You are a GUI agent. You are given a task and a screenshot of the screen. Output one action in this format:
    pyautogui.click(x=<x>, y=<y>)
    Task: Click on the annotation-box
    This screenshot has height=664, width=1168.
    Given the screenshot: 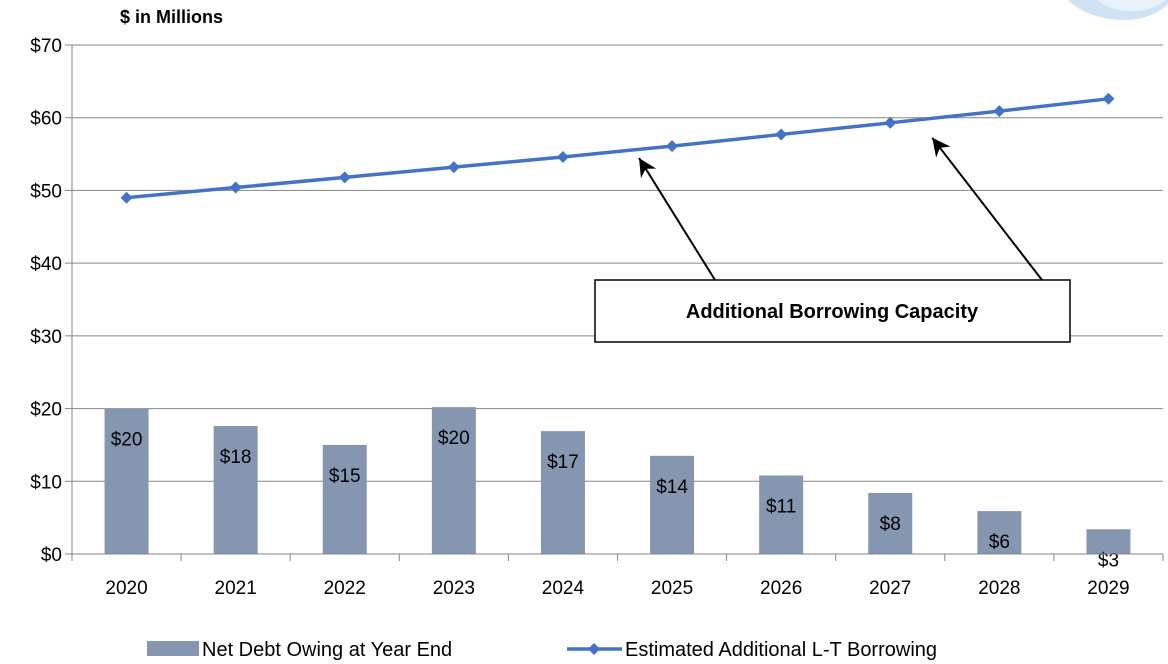 What is the action you would take?
    pyautogui.click(x=832, y=311)
    